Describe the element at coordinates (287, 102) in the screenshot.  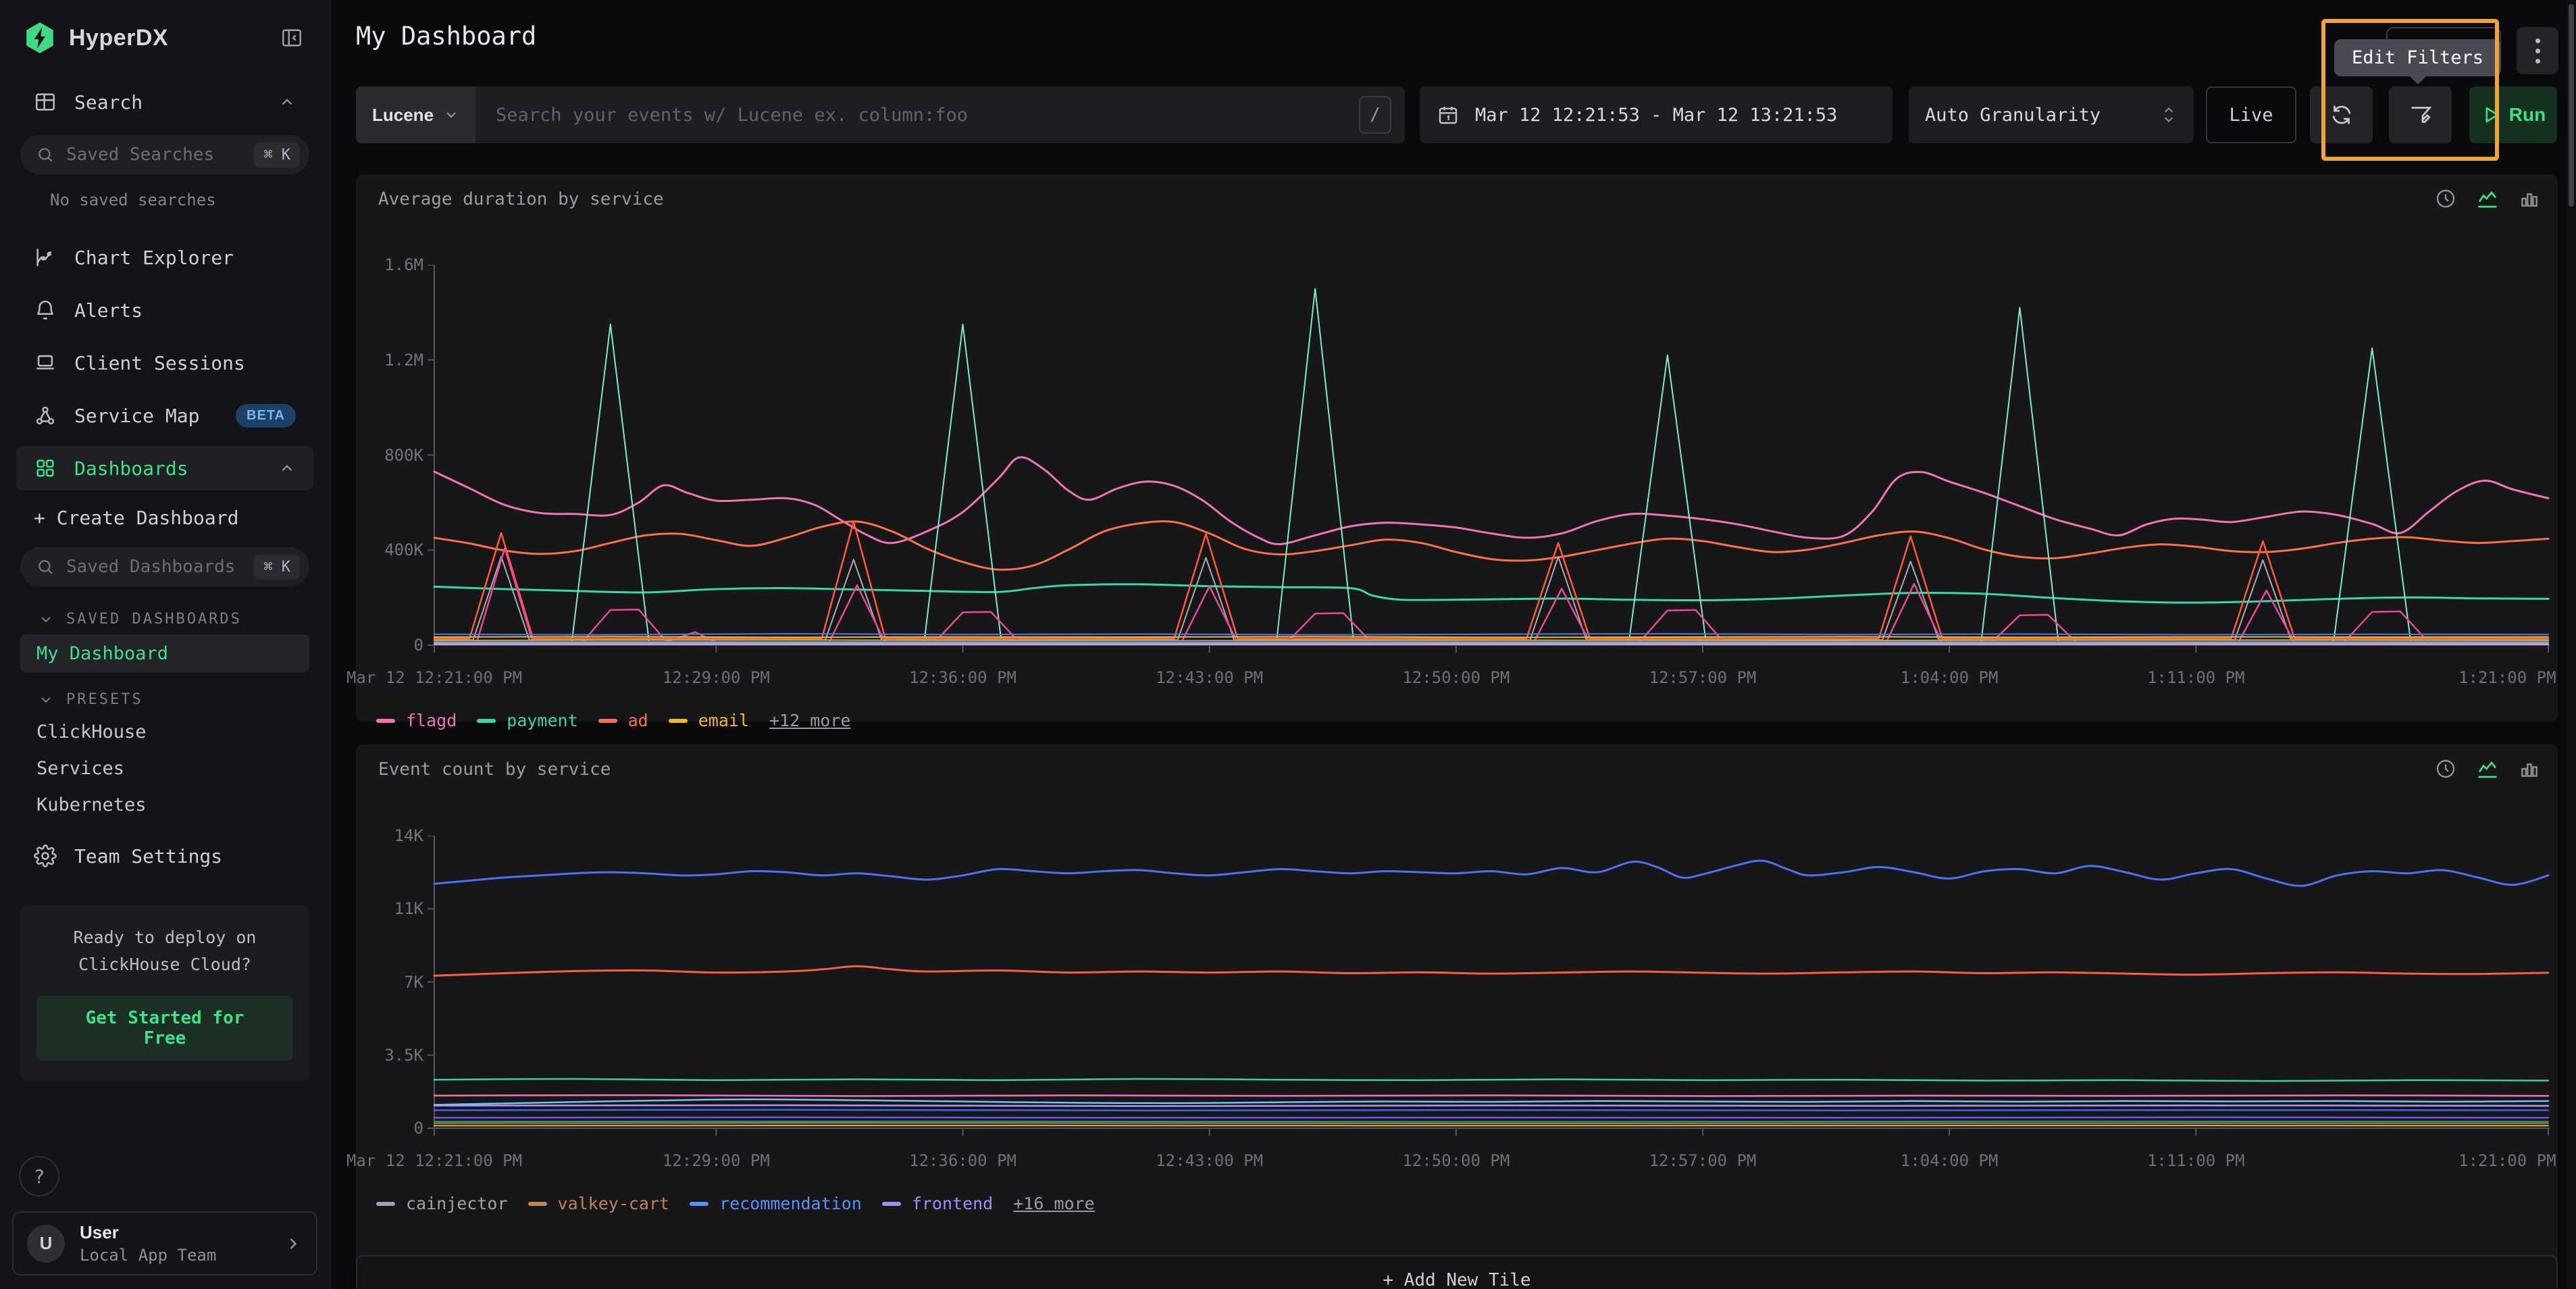
I see `chevron-up-icon` at that location.